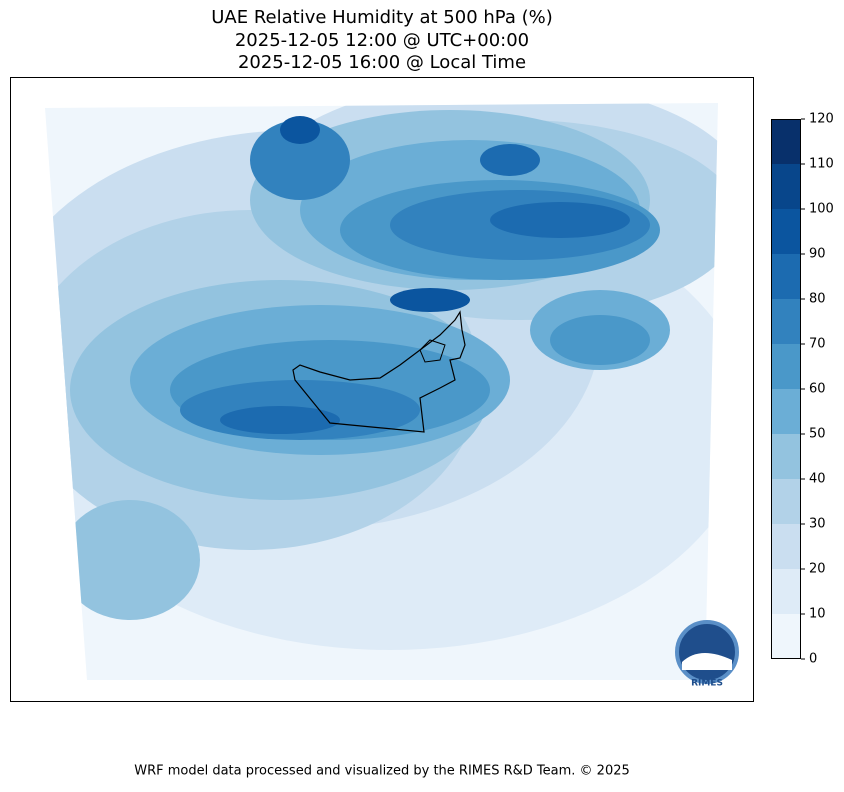 The height and width of the screenshot is (792, 844). I want to click on title-line: UAE Relative Humidity at 500 hPa (%), so click(381, 17).